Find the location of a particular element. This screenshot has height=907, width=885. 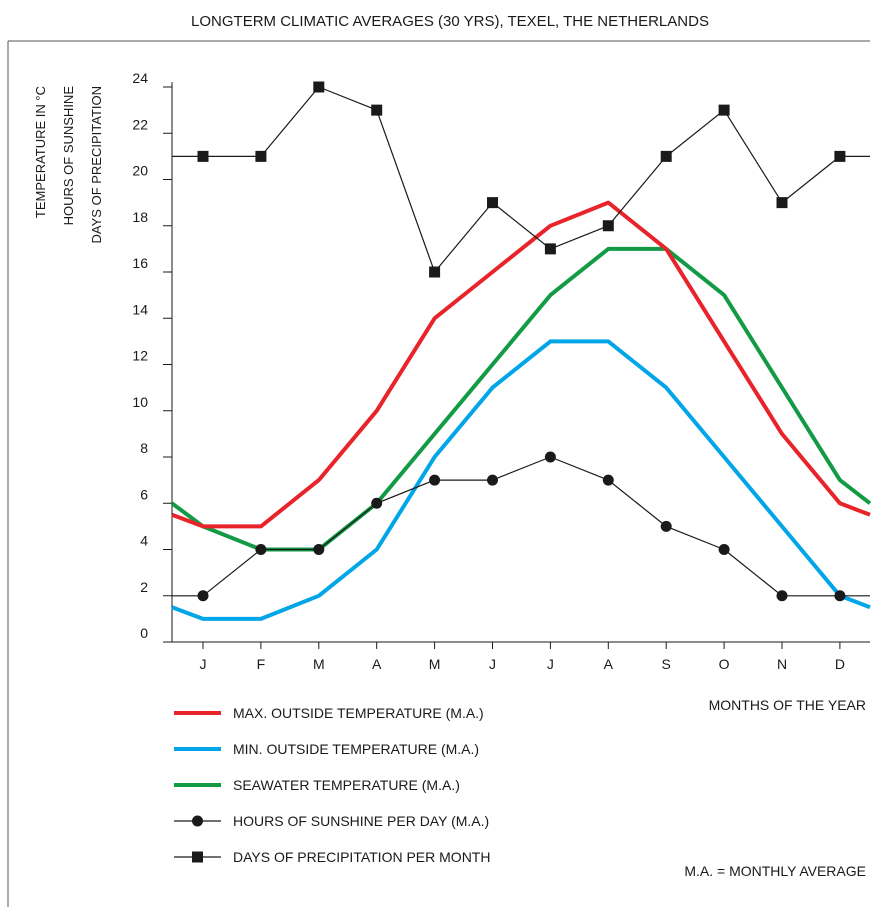

y-axis-label-precipitation: DAYS OF PRECIPITATION is located at coordinates (96, 164).